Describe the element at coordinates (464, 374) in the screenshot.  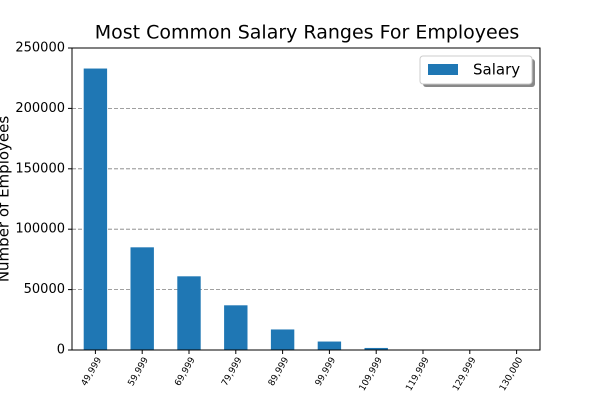
I see `x-tick-label: 129,999` at that location.